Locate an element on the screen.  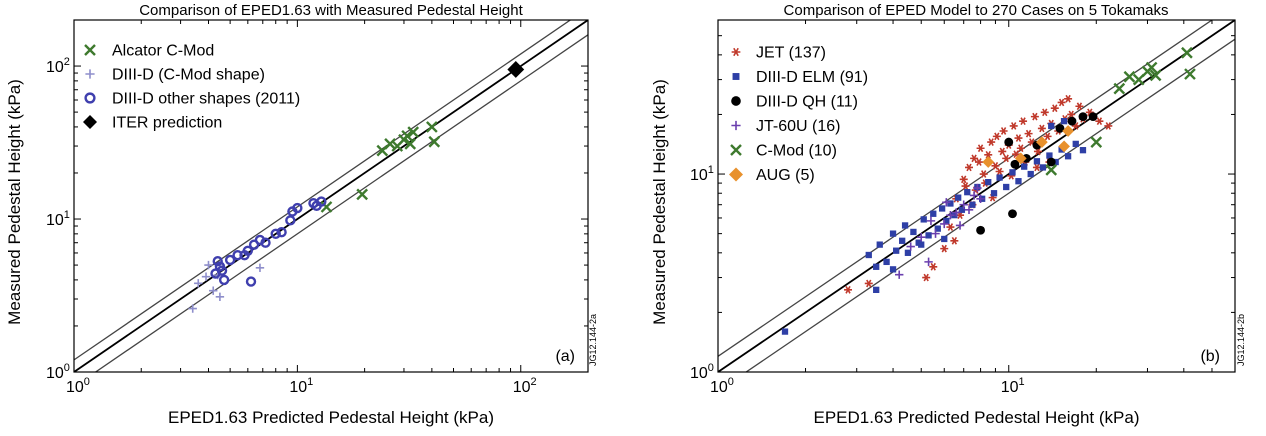
x-axis-label: EPED1.63 Predicted Pedestal Height (kPa) is located at coordinates (976, 417).